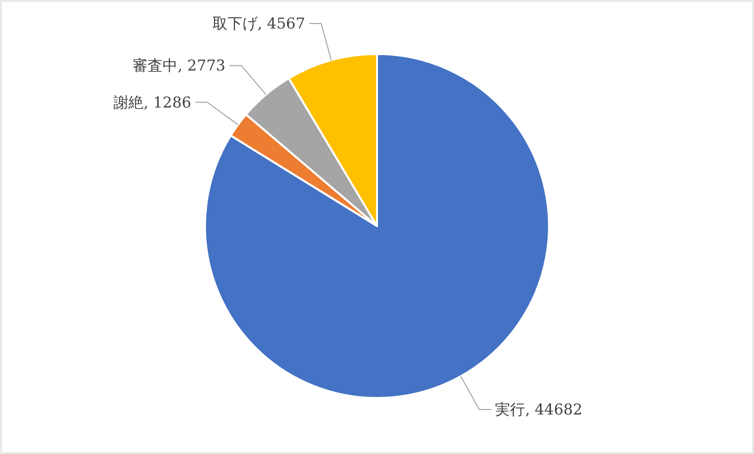 This screenshot has width=754, height=454. I want to click on data-label: , 4567, so click(281, 23).